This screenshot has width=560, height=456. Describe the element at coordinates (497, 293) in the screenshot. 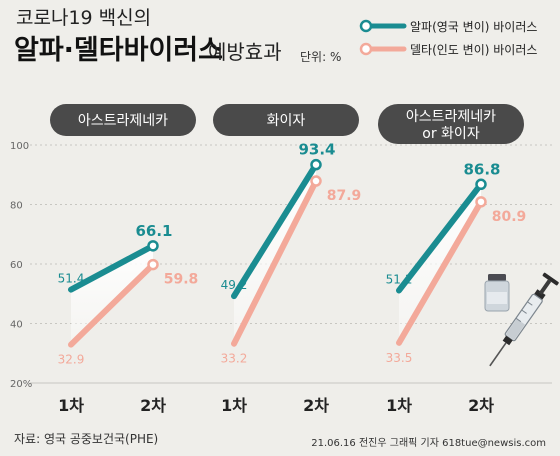

I see `vaccine-vial-icon` at that location.